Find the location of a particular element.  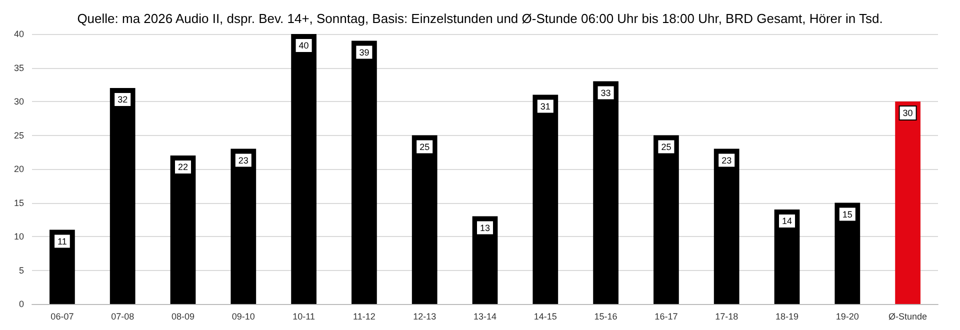

y-tick-label: 15 is located at coordinates (19, 203).